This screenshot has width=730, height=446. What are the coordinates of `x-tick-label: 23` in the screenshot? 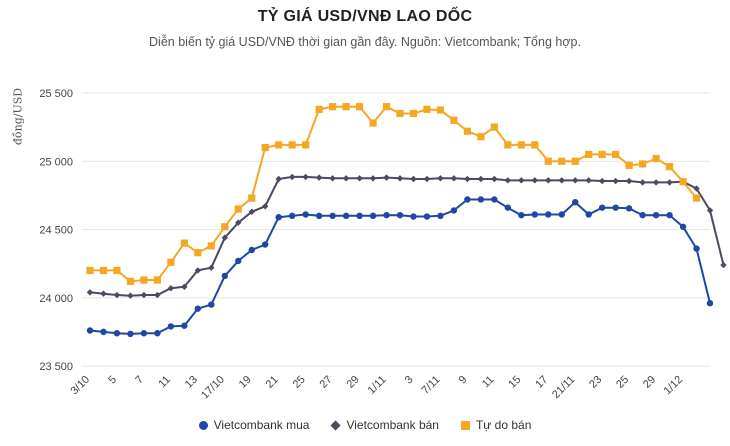 It's located at (595, 382).